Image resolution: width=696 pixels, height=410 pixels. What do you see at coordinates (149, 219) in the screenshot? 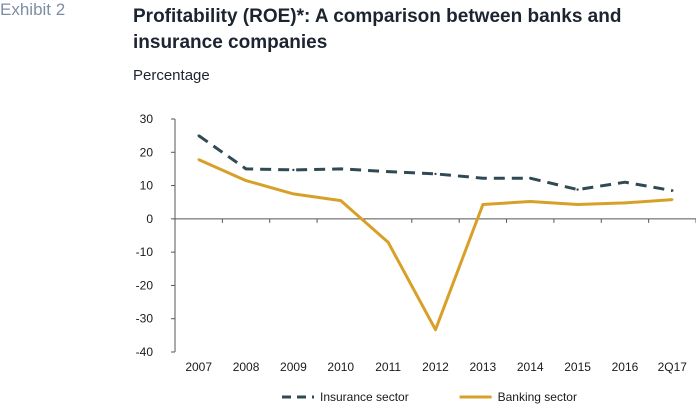
I see `y-tick-label: 0` at bounding box center [149, 219].